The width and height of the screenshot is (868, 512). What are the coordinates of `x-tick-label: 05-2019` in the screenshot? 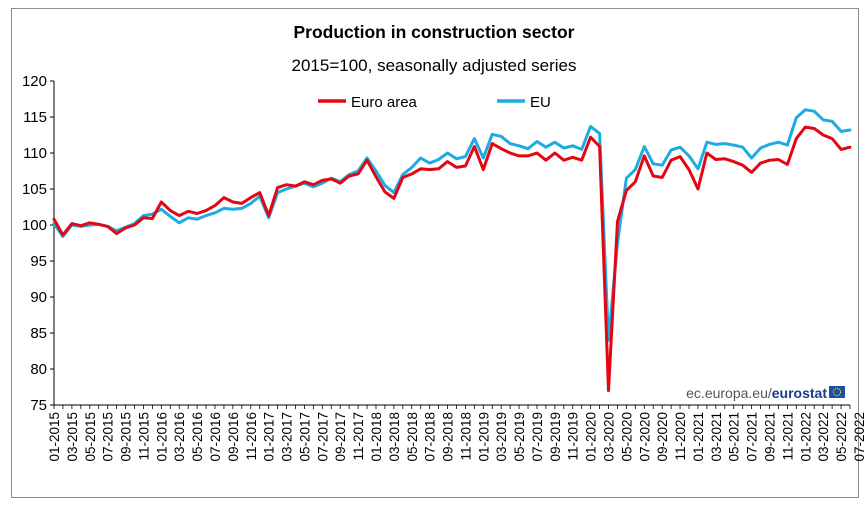 It's located at (519, 437).